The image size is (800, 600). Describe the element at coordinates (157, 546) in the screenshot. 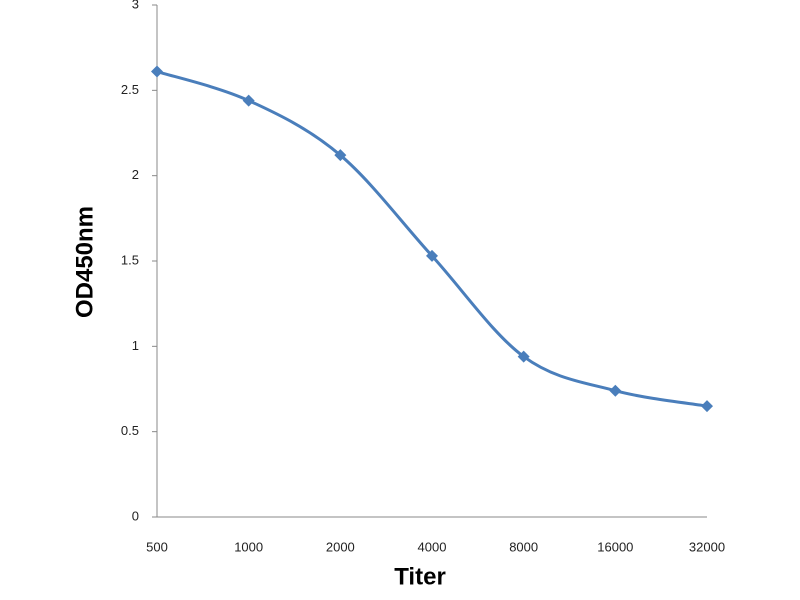

I see `x-tick-label: 500` at that location.